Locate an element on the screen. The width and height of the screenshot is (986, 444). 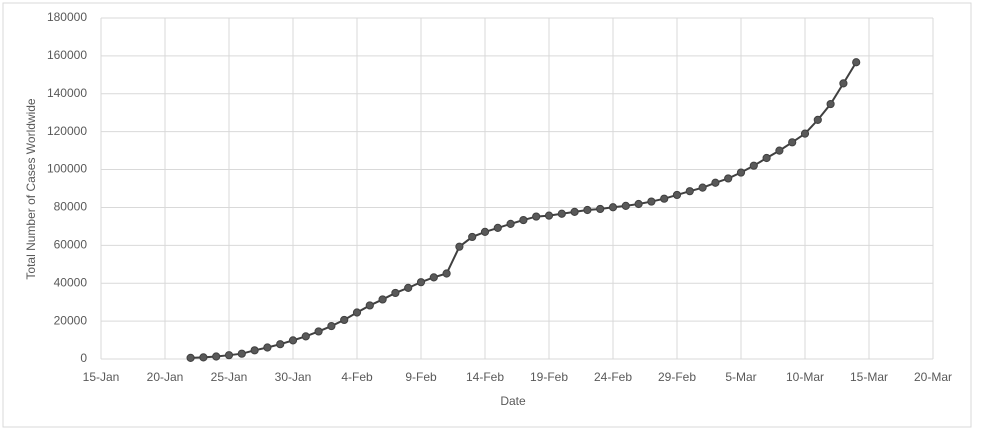
y-tick-label: 160000 is located at coordinates (67, 55).